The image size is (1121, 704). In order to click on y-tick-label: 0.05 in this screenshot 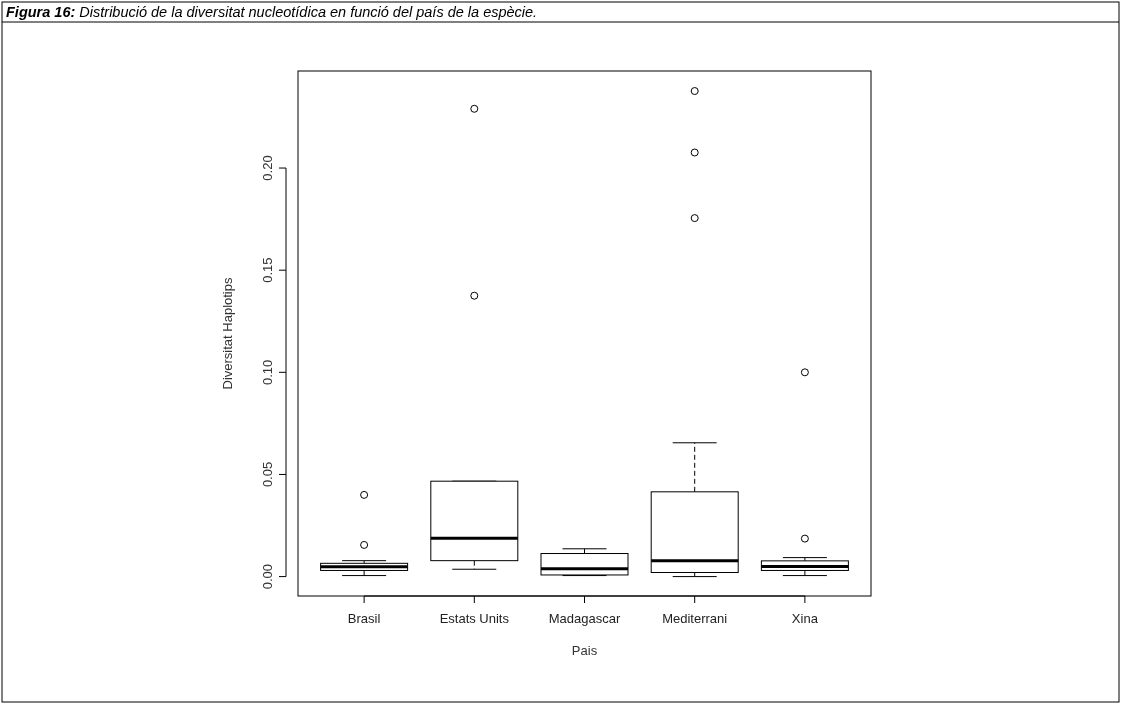, I will do `click(267, 474)`.